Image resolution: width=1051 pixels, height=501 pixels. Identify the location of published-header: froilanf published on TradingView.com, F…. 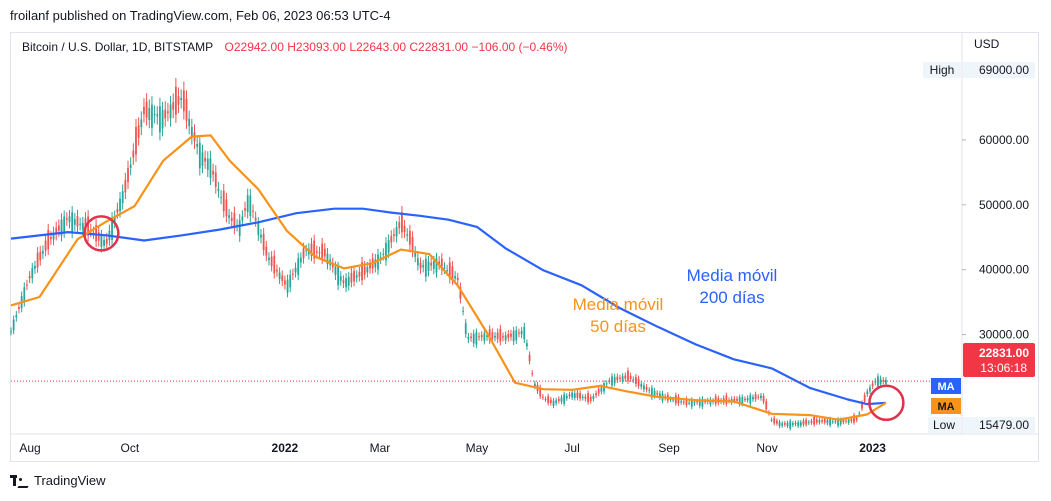
(200, 15).